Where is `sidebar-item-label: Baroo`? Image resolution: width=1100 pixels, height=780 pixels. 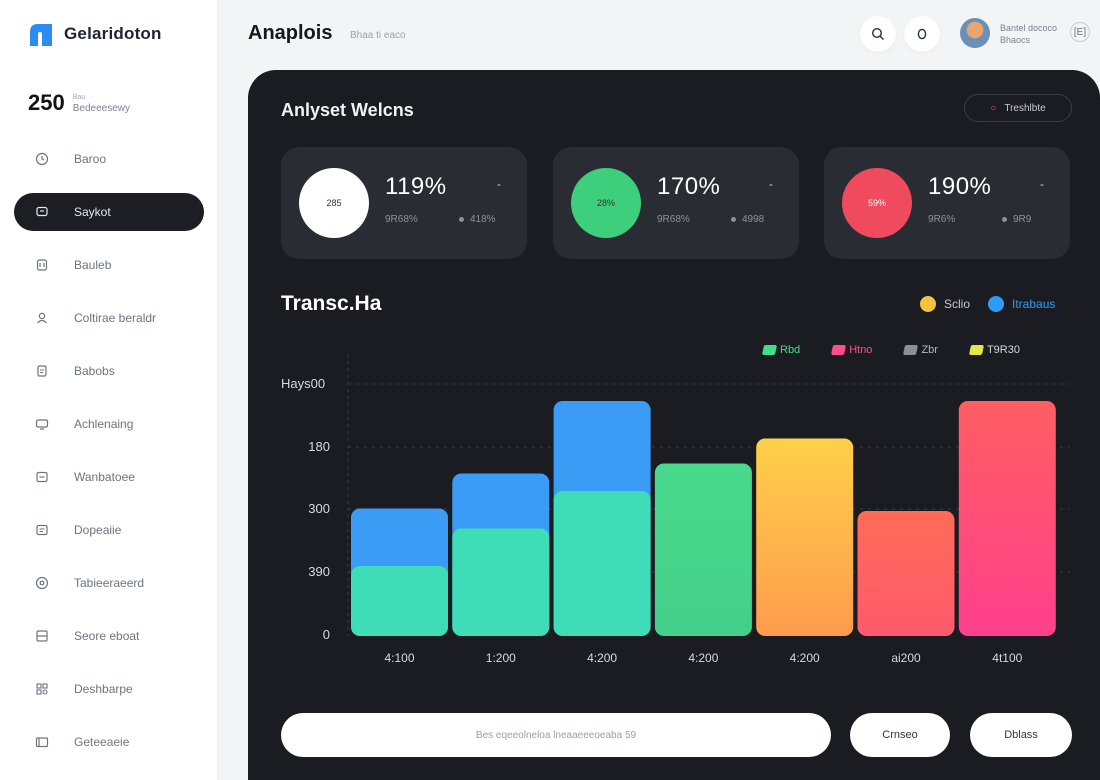
sidebar-item-label: Baroo is located at coordinates (90, 159).